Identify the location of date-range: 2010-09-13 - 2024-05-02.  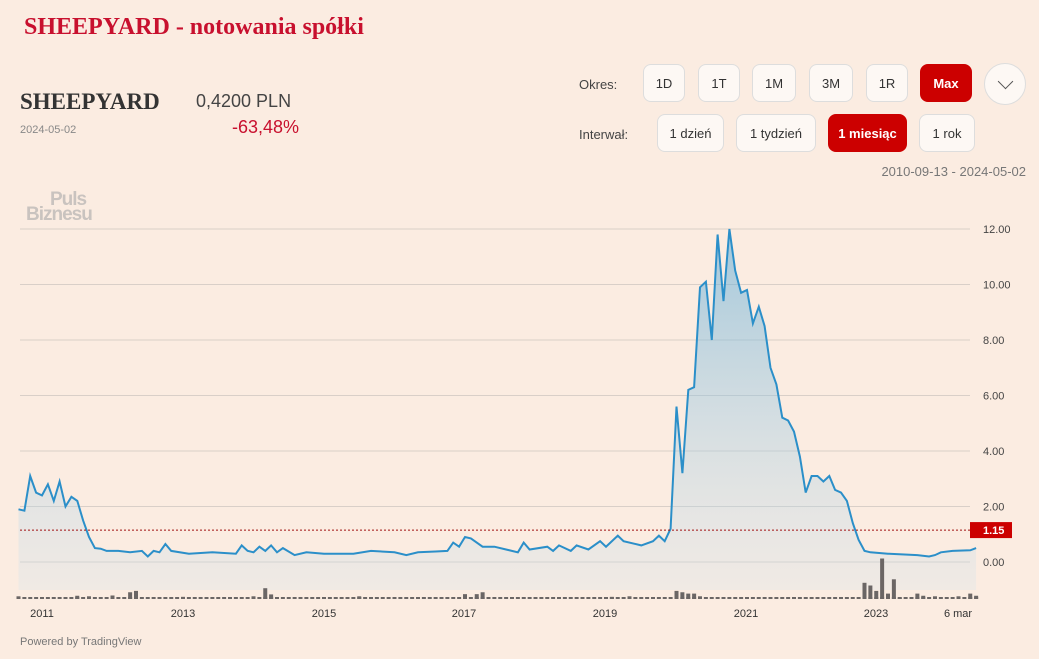
(953, 171).